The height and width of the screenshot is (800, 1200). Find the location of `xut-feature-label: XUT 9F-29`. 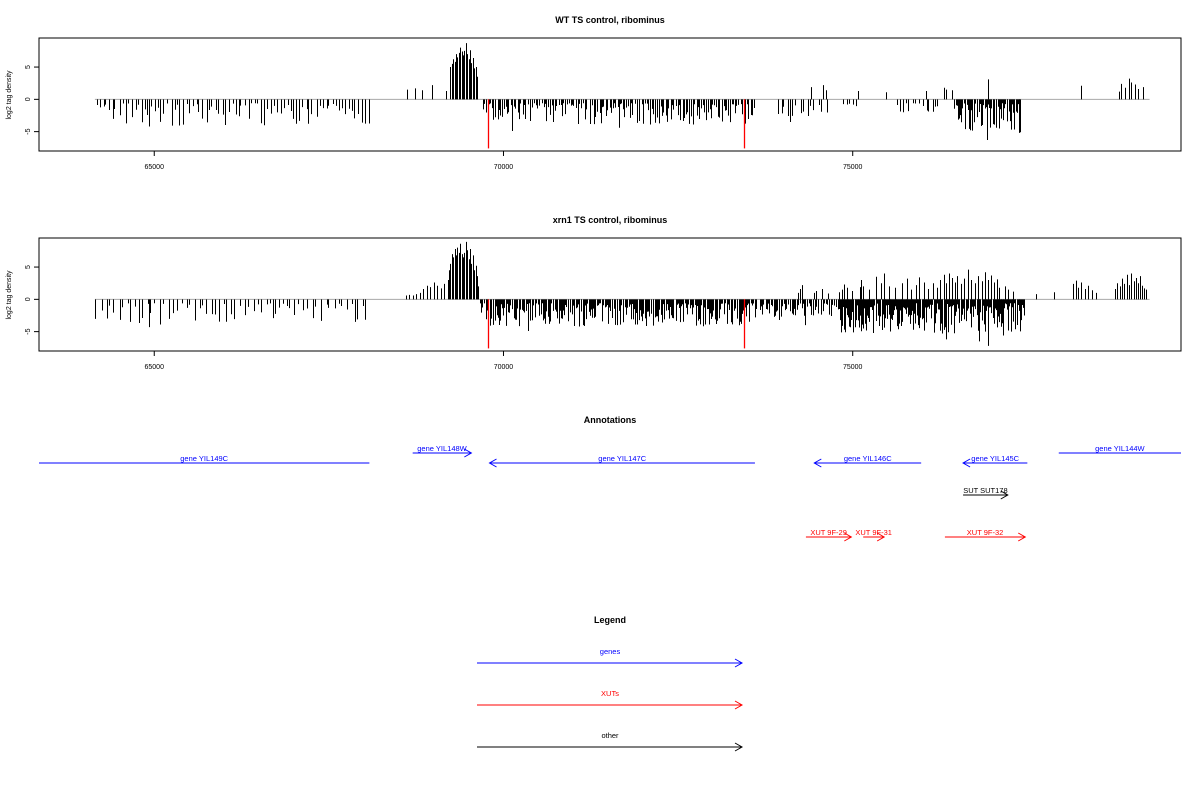

xut-feature-label: XUT 9F-29 is located at coordinates (828, 532).